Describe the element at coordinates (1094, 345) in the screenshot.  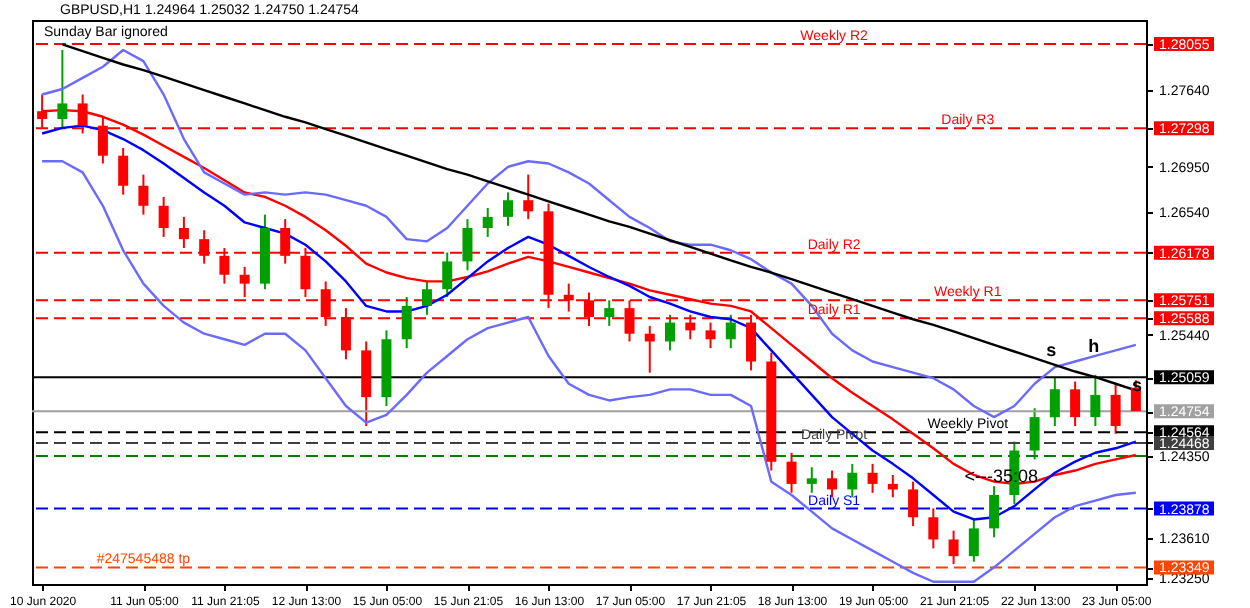
I see `annotation: h` at that location.